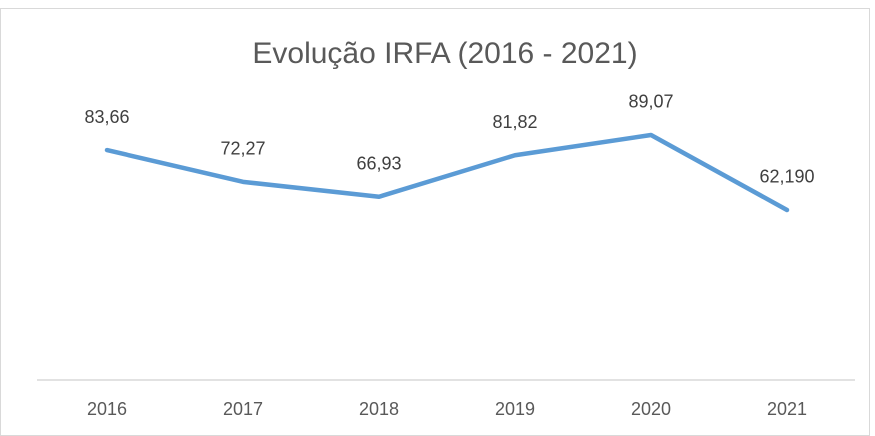 This screenshot has width=875, height=436. What do you see at coordinates (106, 117) in the screenshot?
I see `data-label: 83,66` at bounding box center [106, 117].